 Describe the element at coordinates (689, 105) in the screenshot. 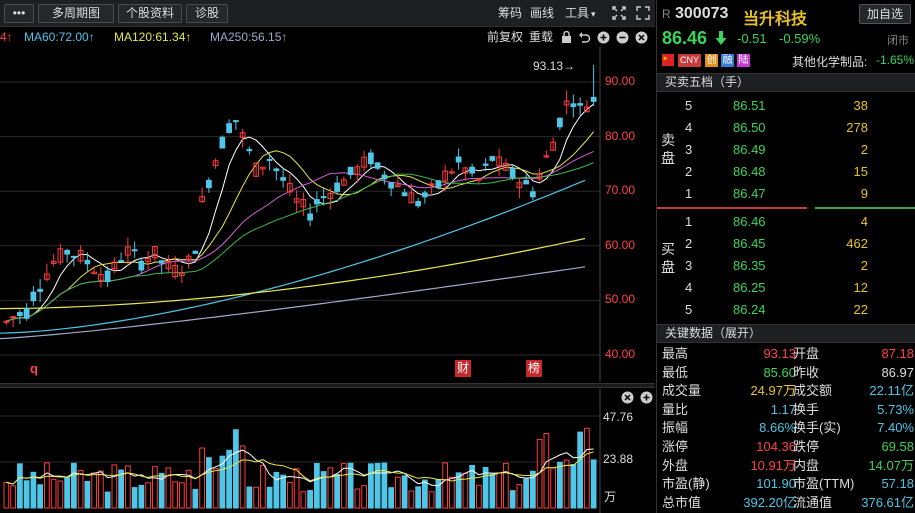

I see `level: 5` at that location.